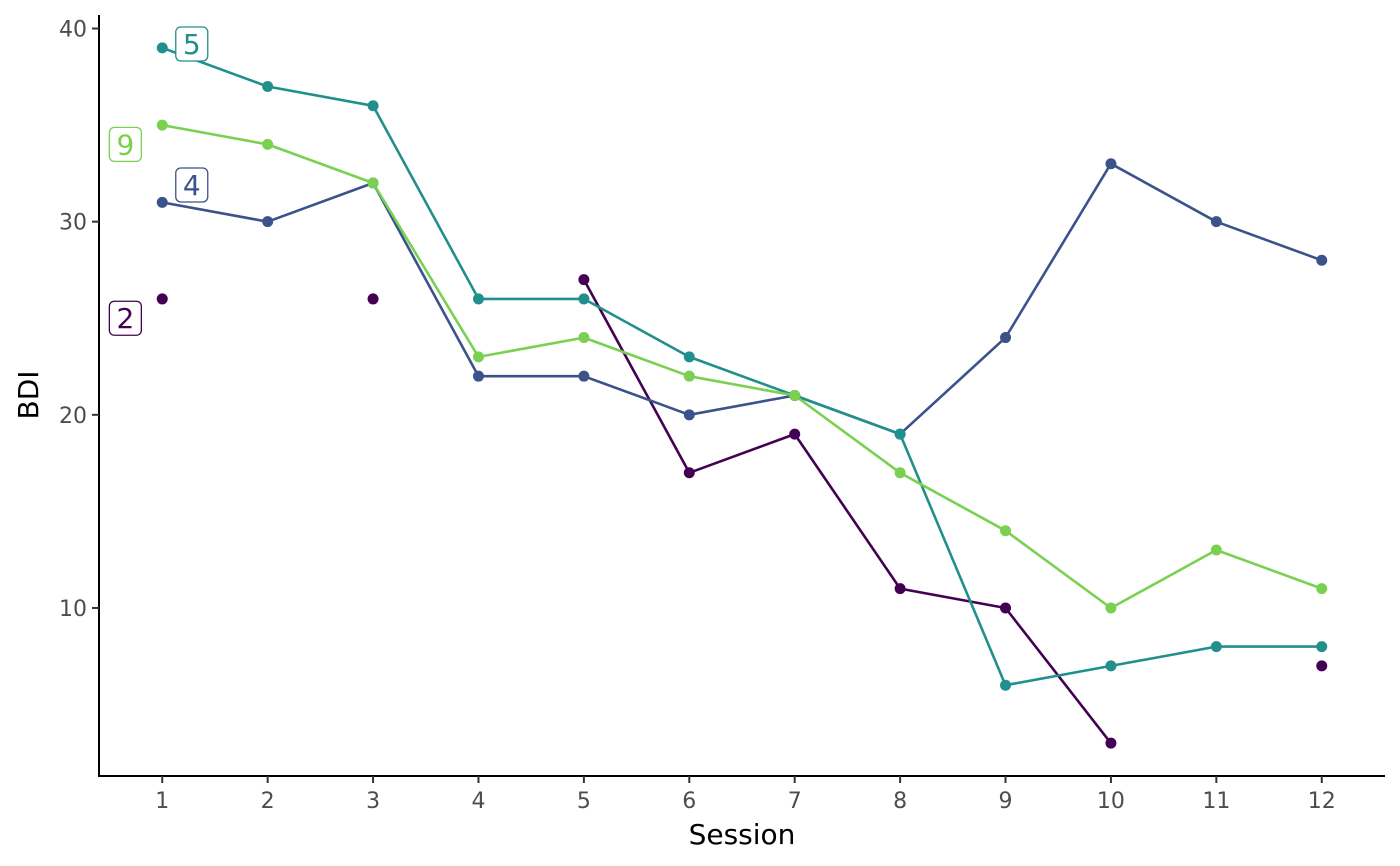  Describe the element at coordinates (900, 801) in the screenshot. I see `x-tick-label: 8` at that location.